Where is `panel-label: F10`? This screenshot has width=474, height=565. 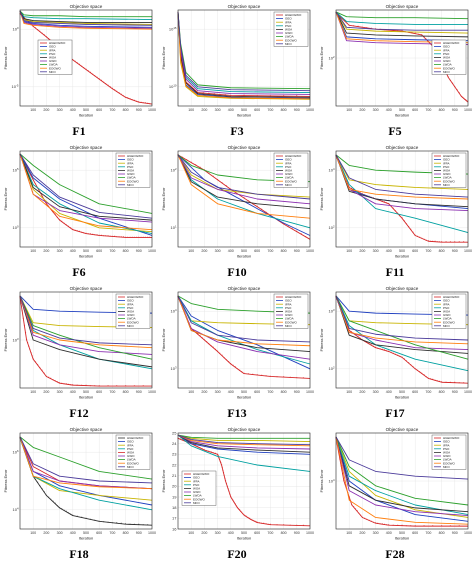 panel-label: F10 is located at coordinates (237, 272).